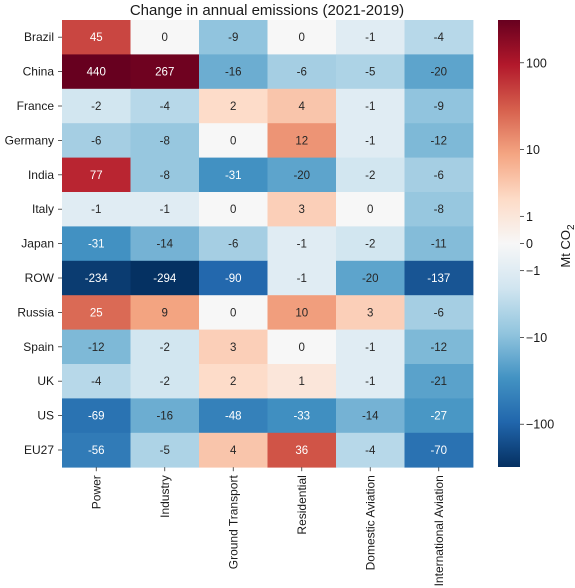  I want to click on row-label: France, so click(36, 106).